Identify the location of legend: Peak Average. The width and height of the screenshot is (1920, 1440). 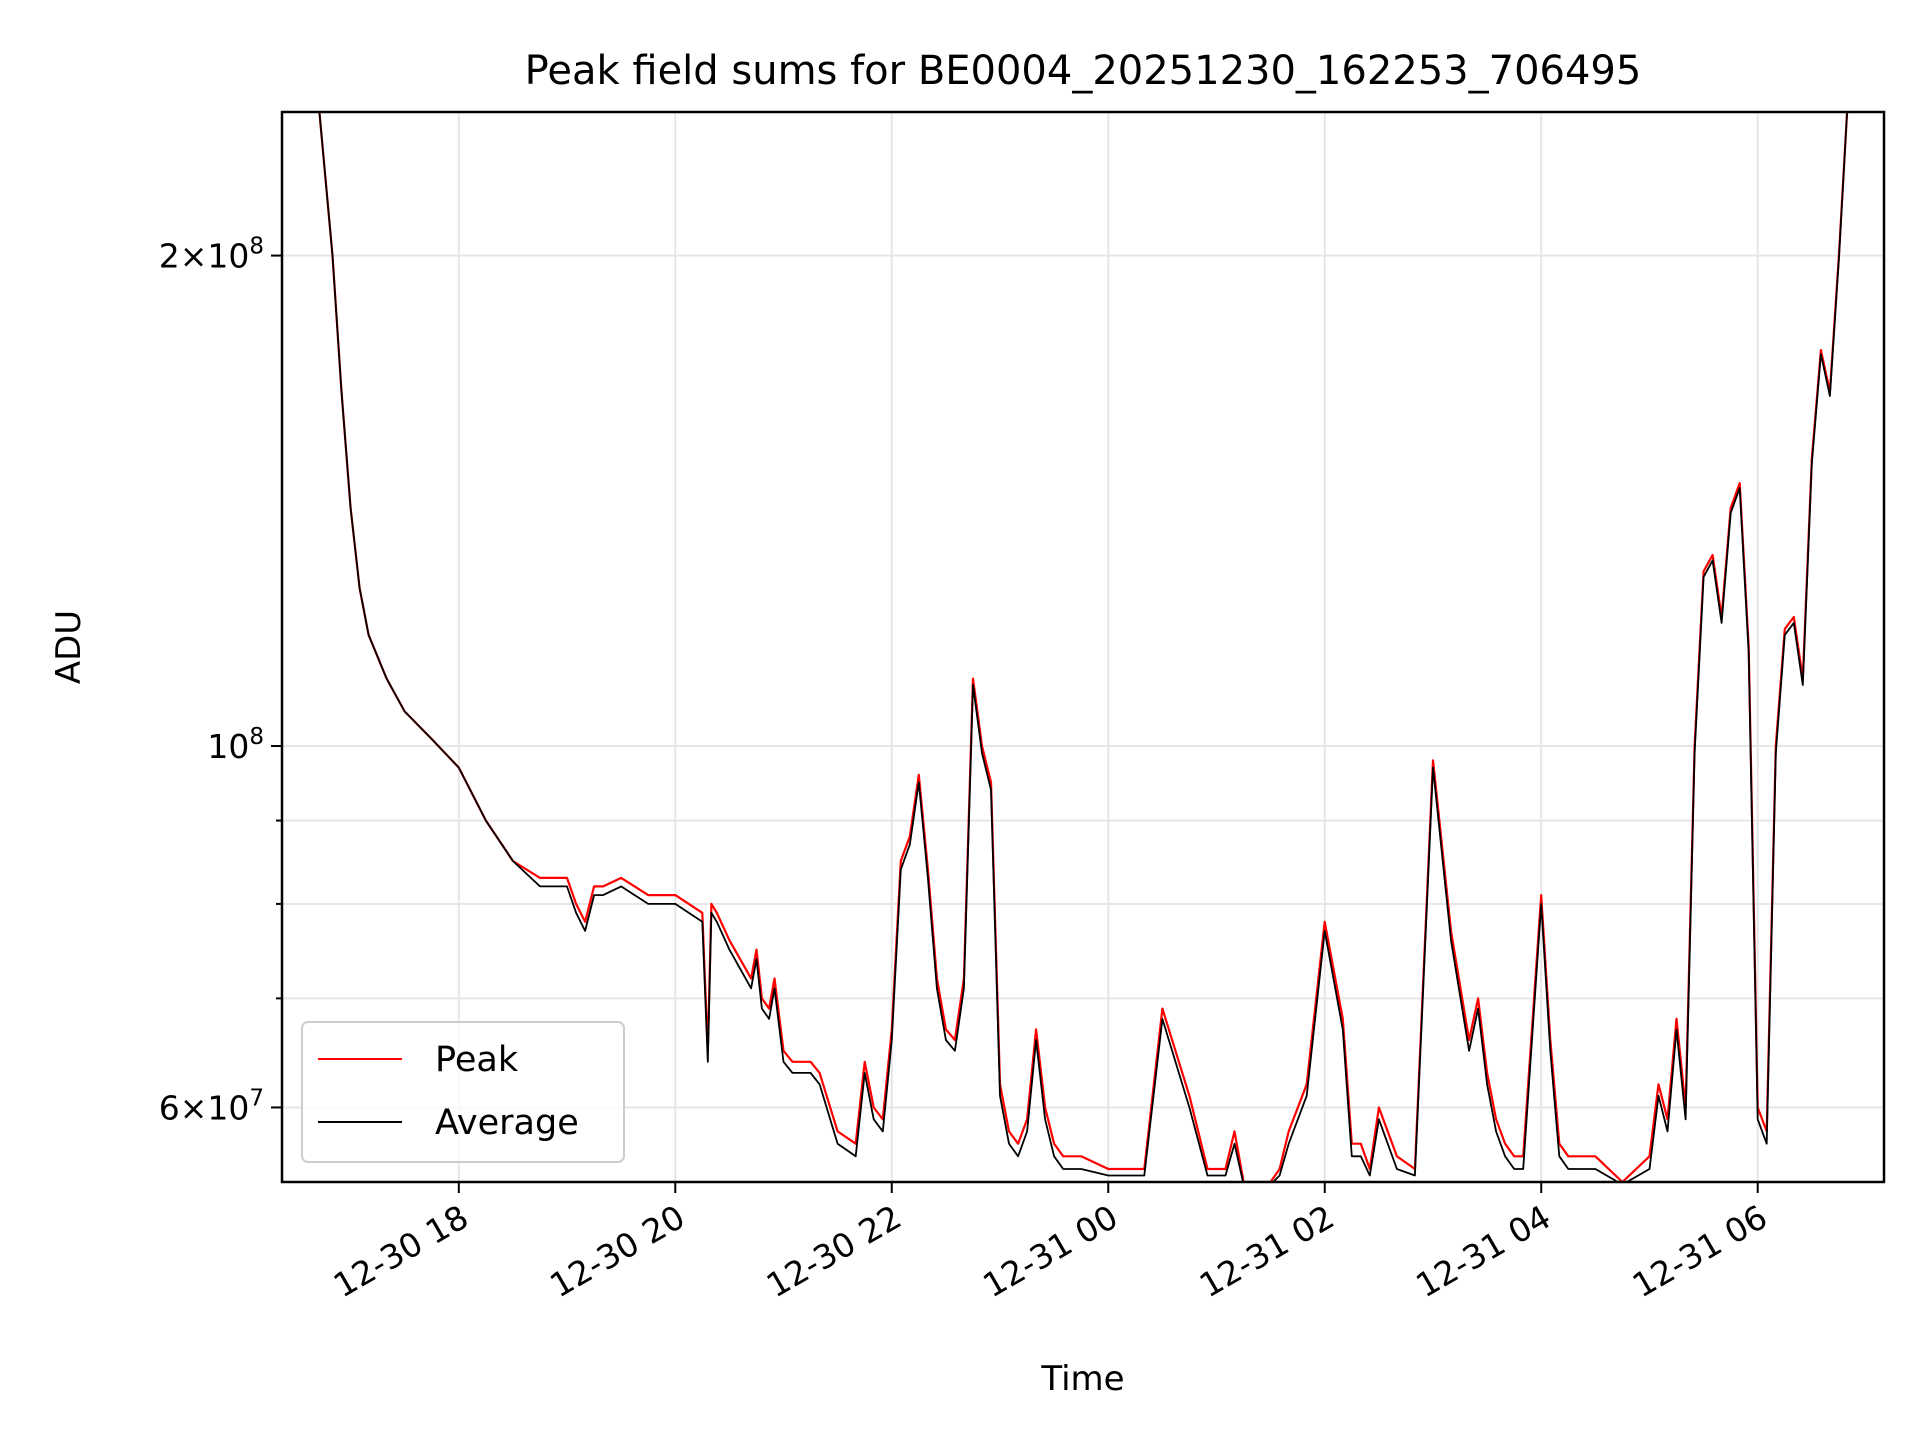
(463, 1092).